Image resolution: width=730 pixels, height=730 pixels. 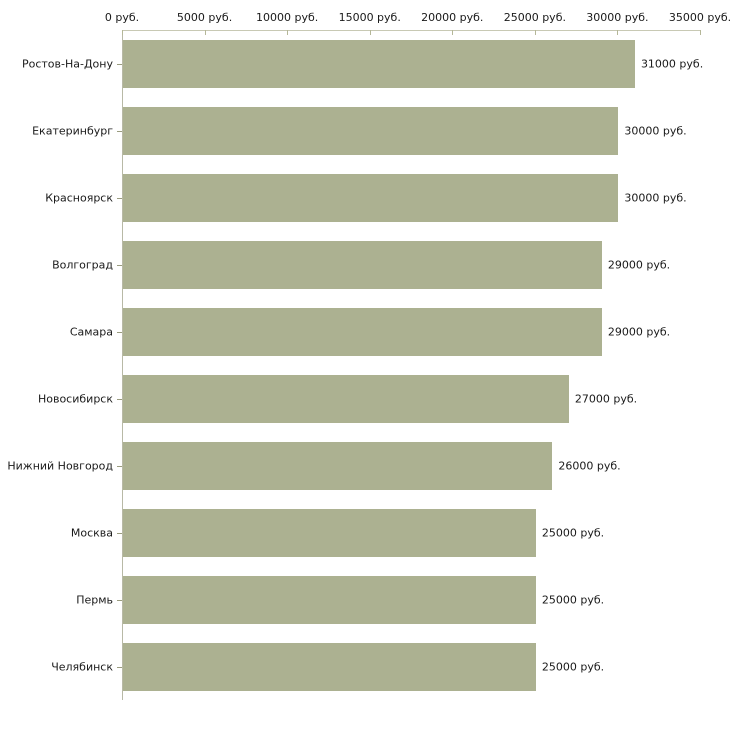 I want to click on bar-value-label: 27000 руб., so click(x=606, y=398).